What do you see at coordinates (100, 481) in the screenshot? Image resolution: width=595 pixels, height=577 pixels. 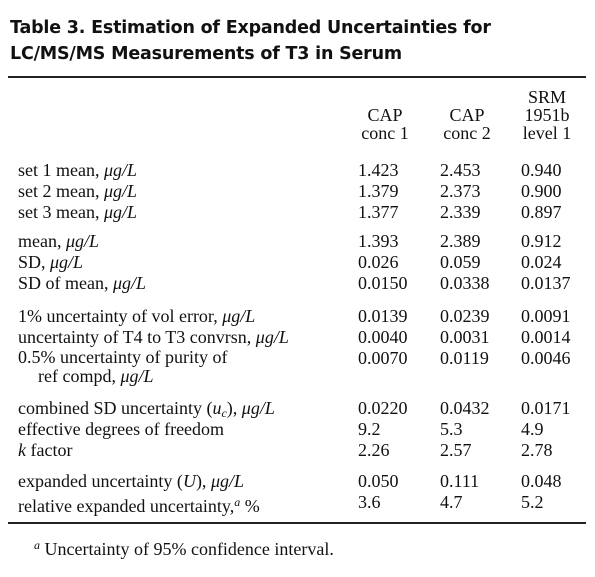 I see `text-part: expanded uncertainty (` at bounding box center [100, 481].